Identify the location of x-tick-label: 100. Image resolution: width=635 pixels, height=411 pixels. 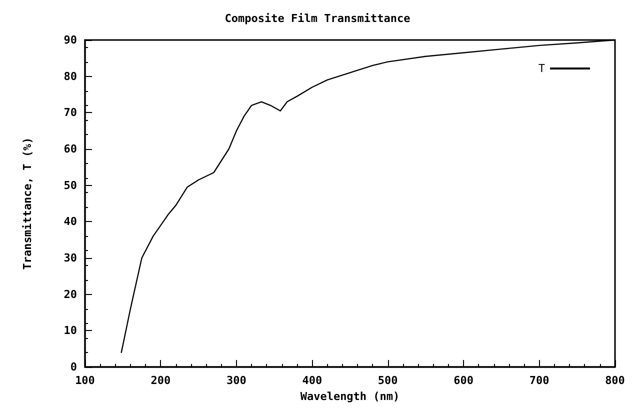
(85, 380).